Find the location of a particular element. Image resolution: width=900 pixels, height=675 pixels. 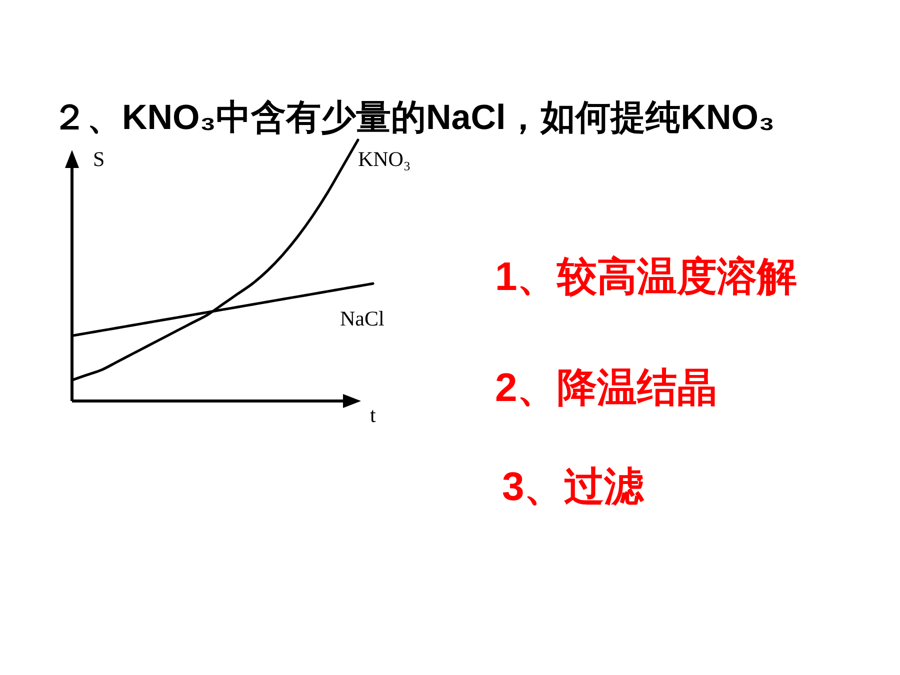

text: 1、较高温度溶解 is located at coordinates (646, 277).